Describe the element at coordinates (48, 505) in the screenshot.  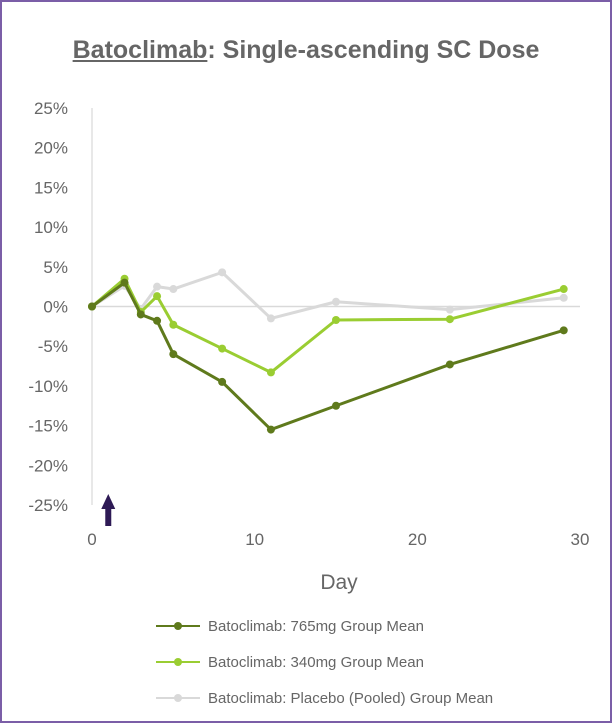
I see `y-tick-label: -25%` at that location.